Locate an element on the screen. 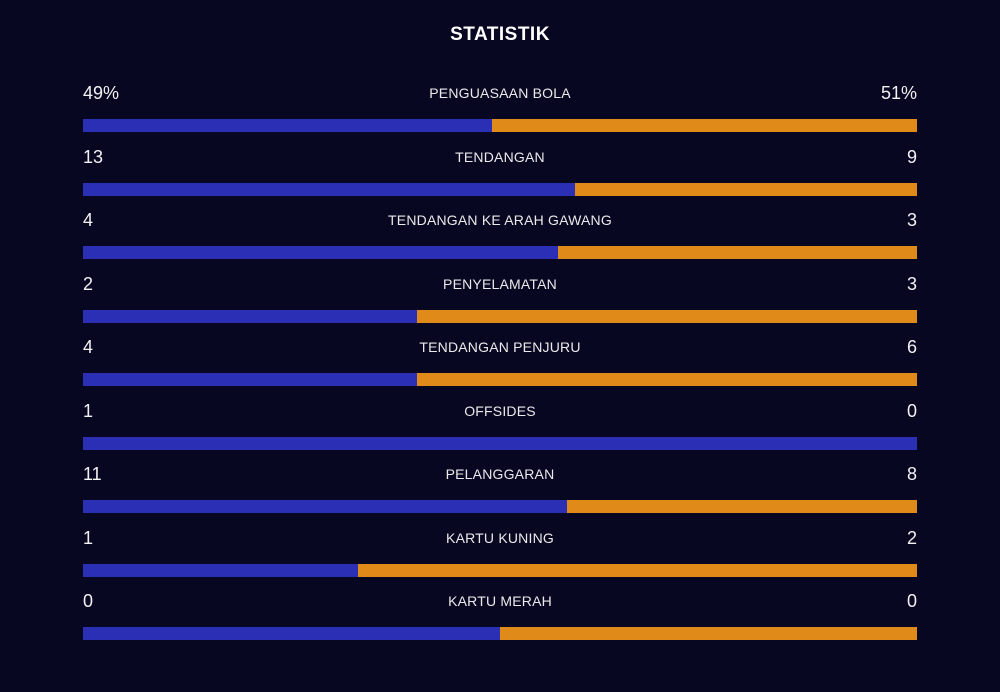 This screenshot has height=692, width=1000. away-value: 8 is located at coordinates (911, 474).